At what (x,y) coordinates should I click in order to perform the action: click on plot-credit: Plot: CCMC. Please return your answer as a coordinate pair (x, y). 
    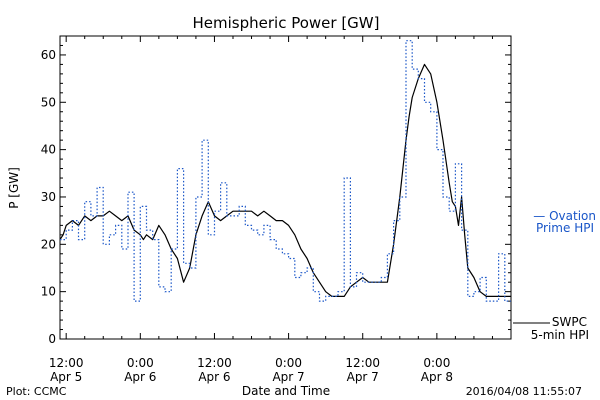
    Looking at the image, I should click on (36, 391).